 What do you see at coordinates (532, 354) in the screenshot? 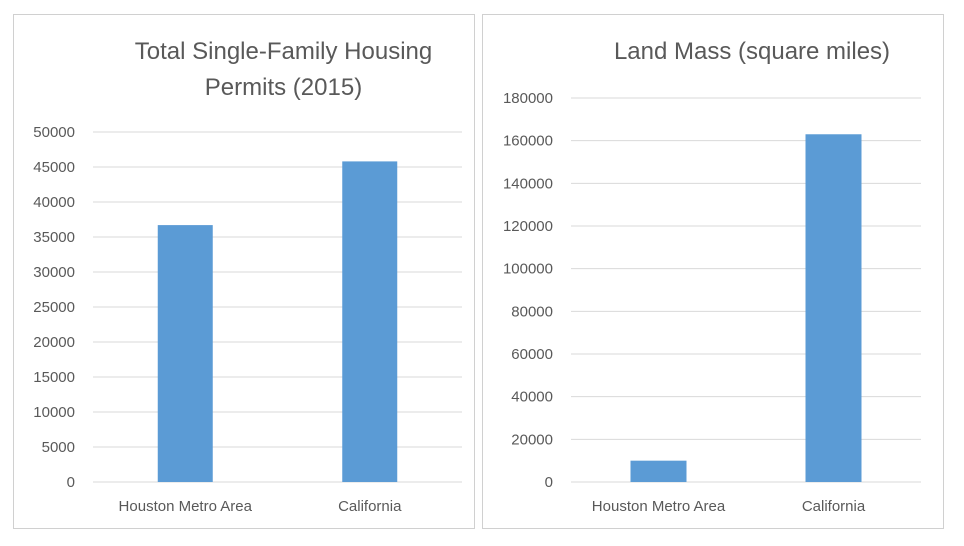
I see `y-tick-label-60000: 60000` at bounding box center [532, 354].